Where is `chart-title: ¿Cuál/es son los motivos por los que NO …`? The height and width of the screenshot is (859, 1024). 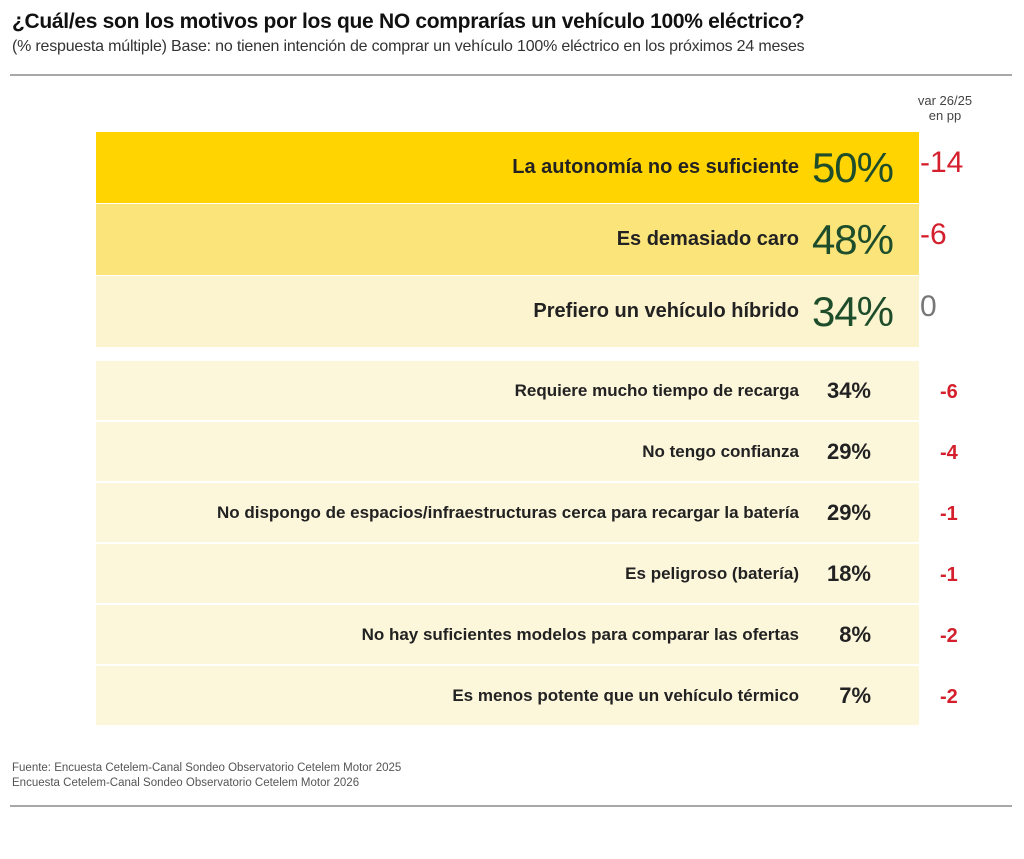
chart-title: ¿Cuál/es son los motivos por los que NO … is located at coordinates (408, 21).